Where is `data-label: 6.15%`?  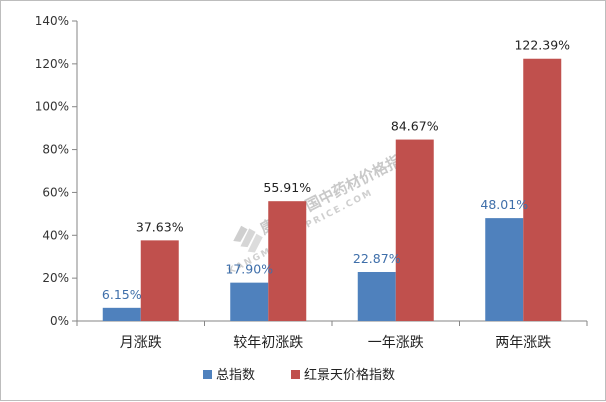
data-label: 6.15% is located at coordinates (122, 294).